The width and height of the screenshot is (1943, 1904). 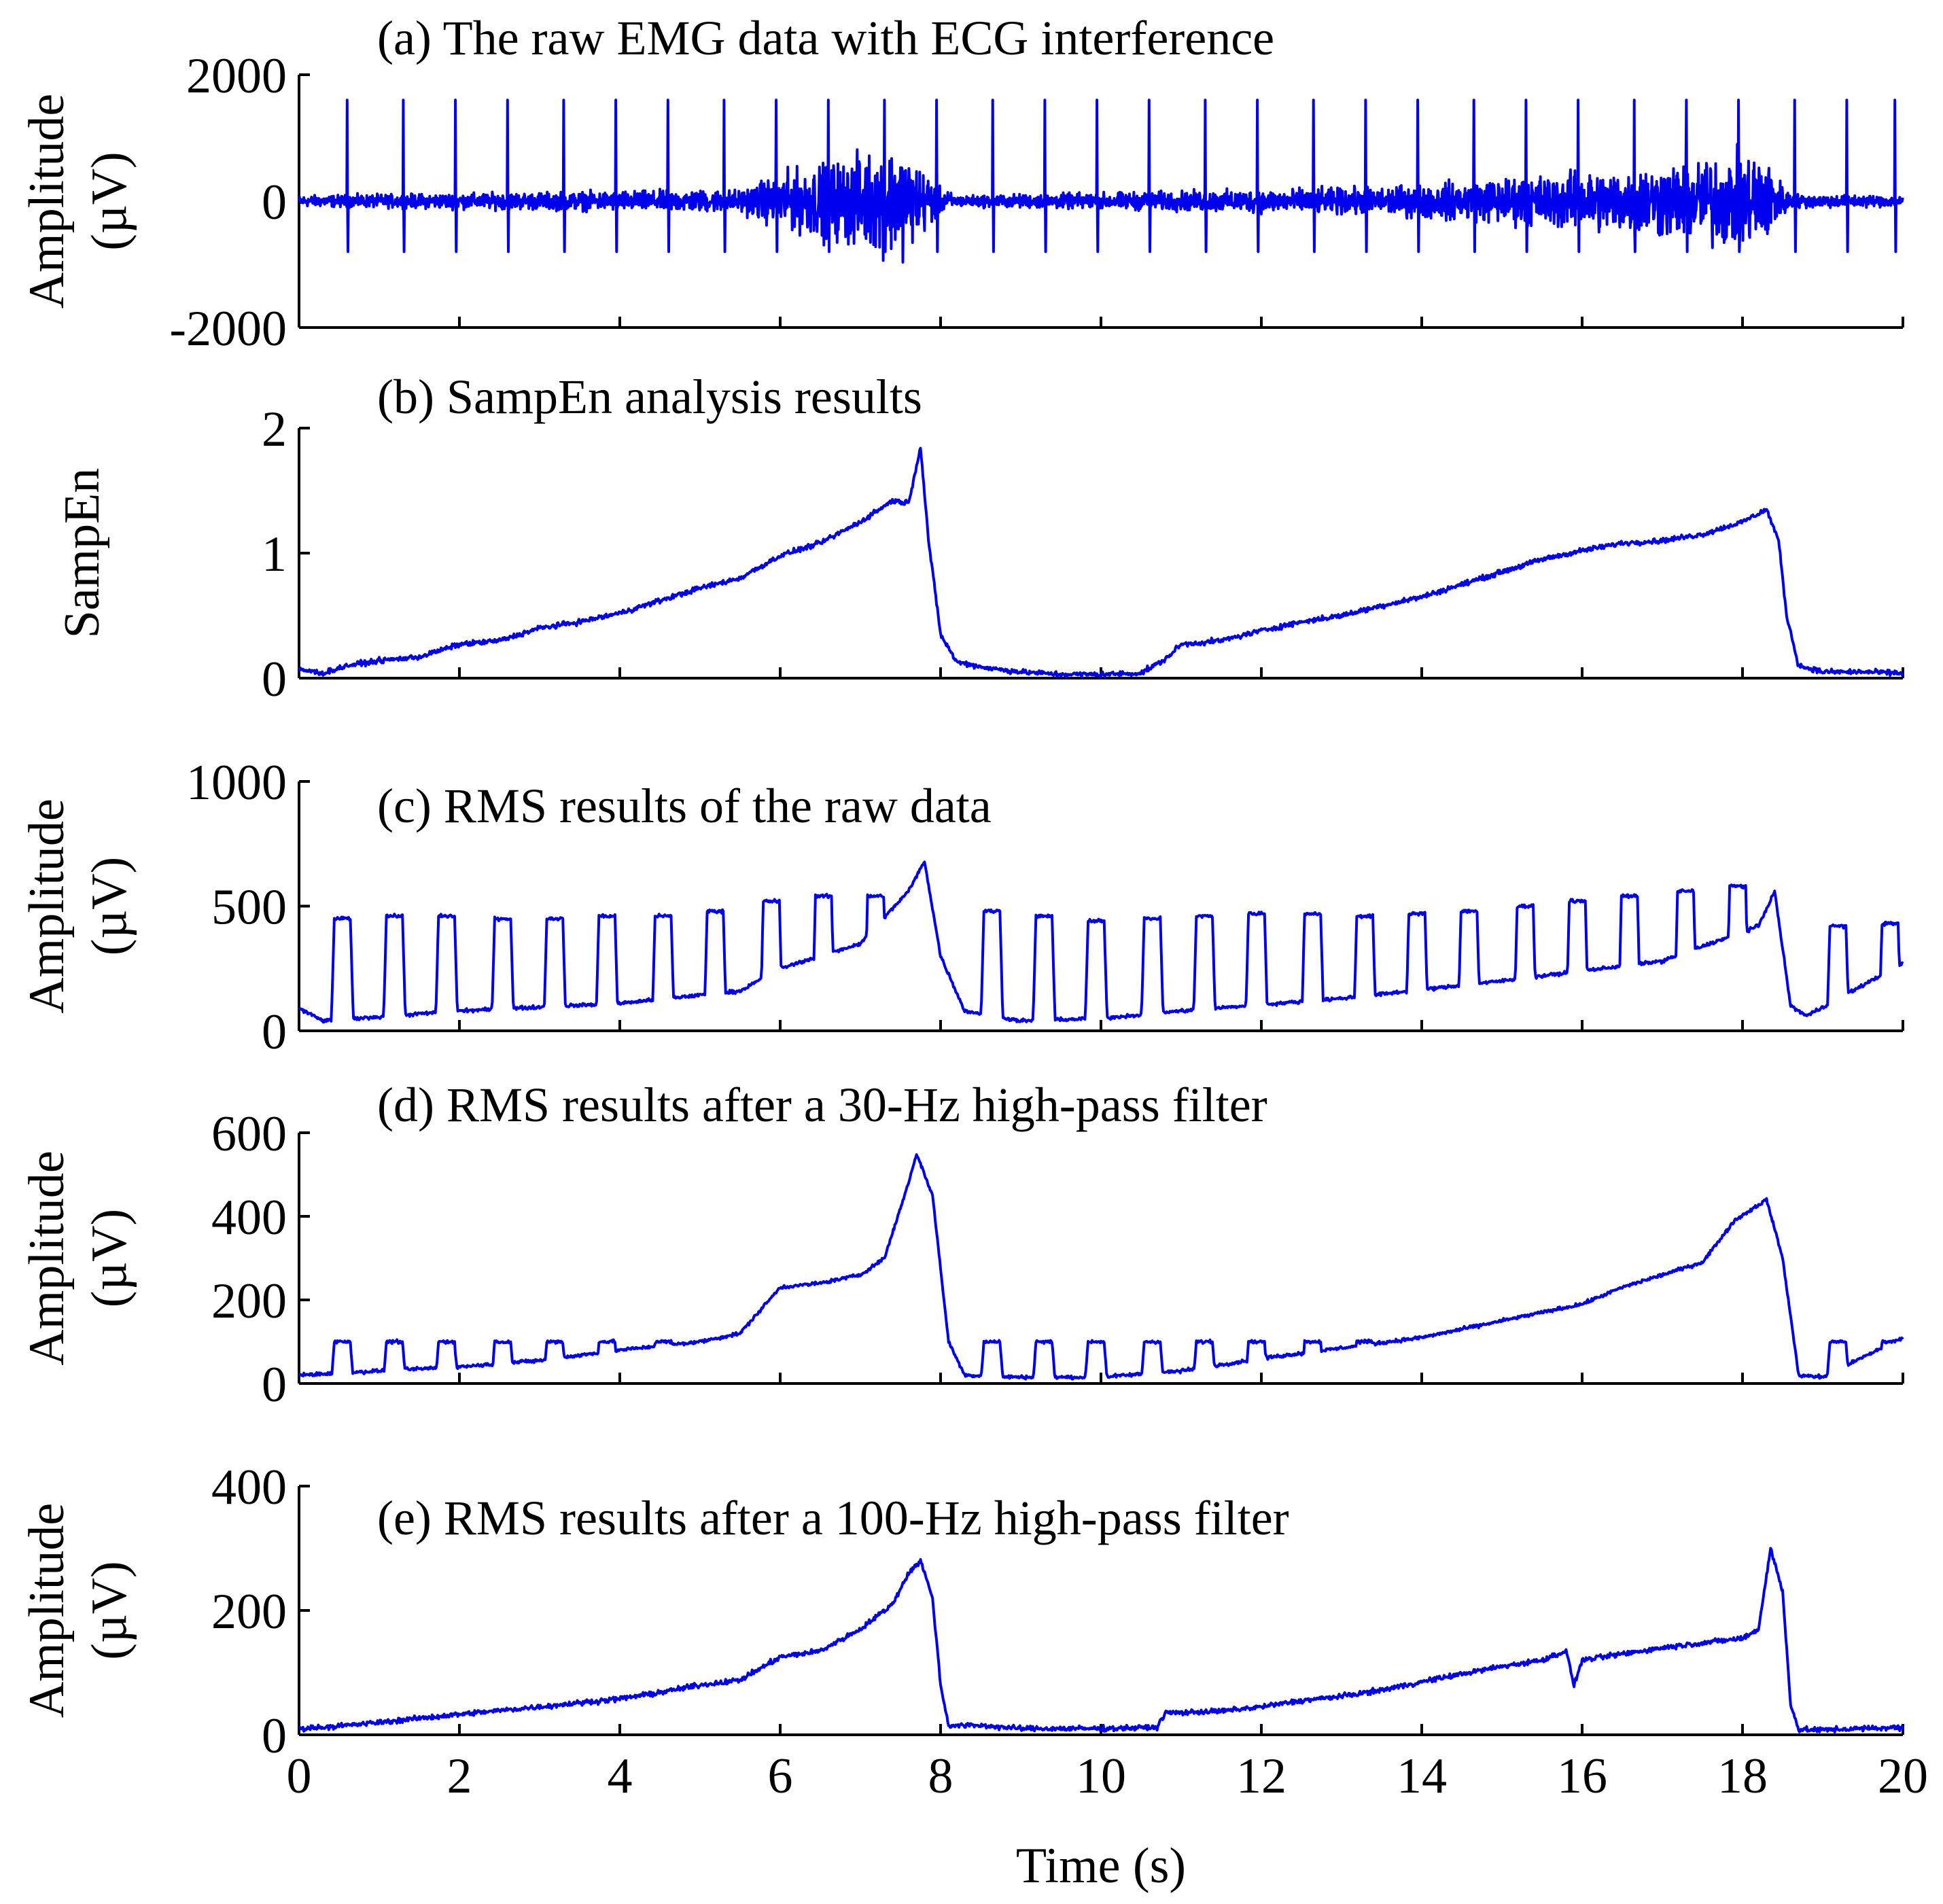 What do you see at coordinates (1582, 1776) in the screenshot?
I see `x-tick-label: 16` at bounding box center [1582, 1776].